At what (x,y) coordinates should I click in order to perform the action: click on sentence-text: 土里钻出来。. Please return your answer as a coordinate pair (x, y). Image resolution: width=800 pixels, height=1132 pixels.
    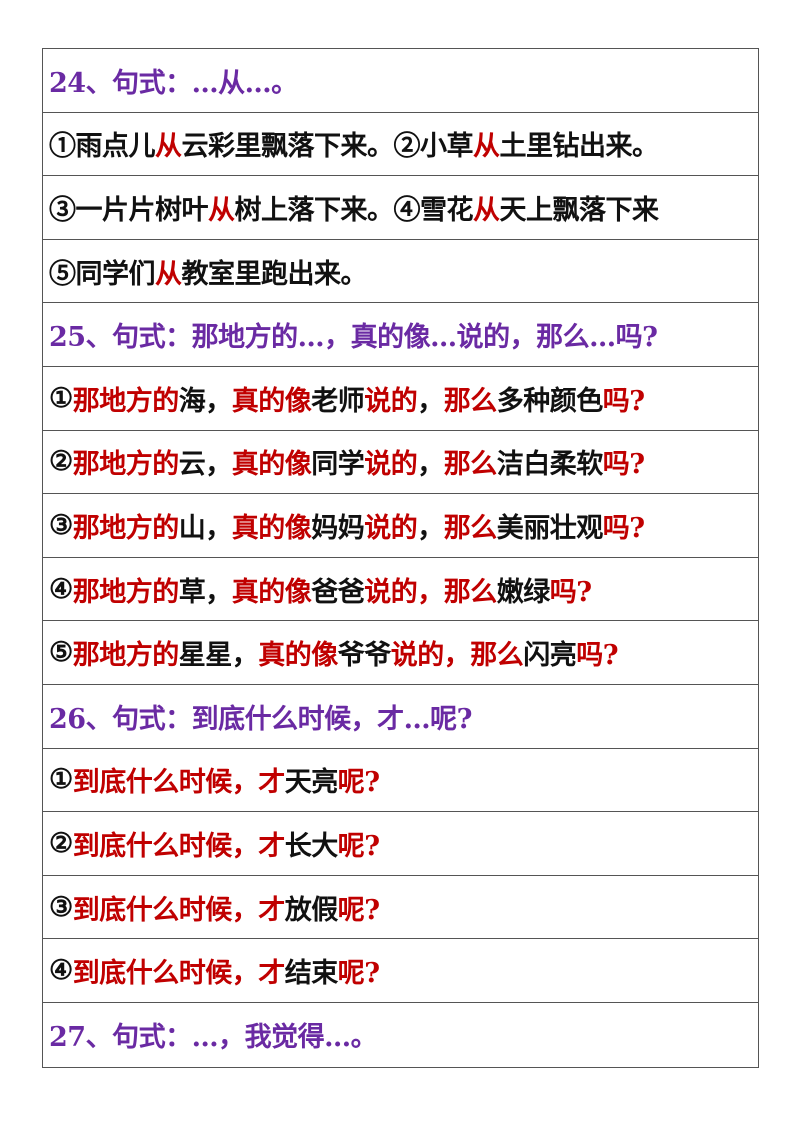
    Looking at the image, I should click on (579, 147).